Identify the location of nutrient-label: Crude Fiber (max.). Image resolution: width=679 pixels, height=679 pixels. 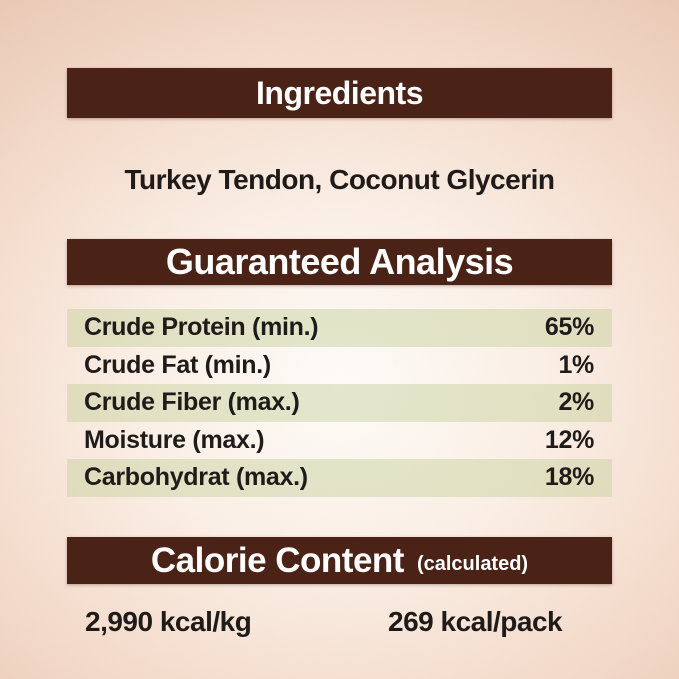
(192, 402).